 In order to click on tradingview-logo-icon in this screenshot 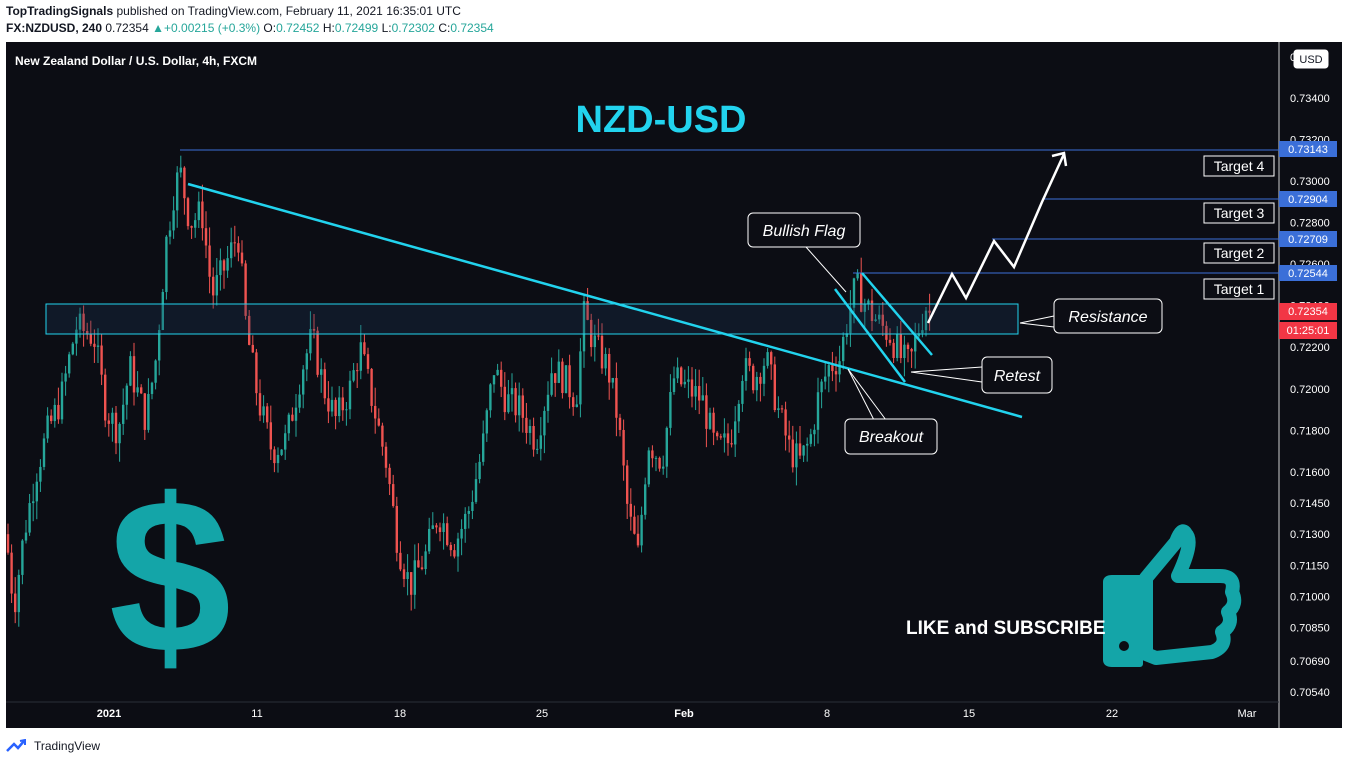, I will do `click(18, 746)`.